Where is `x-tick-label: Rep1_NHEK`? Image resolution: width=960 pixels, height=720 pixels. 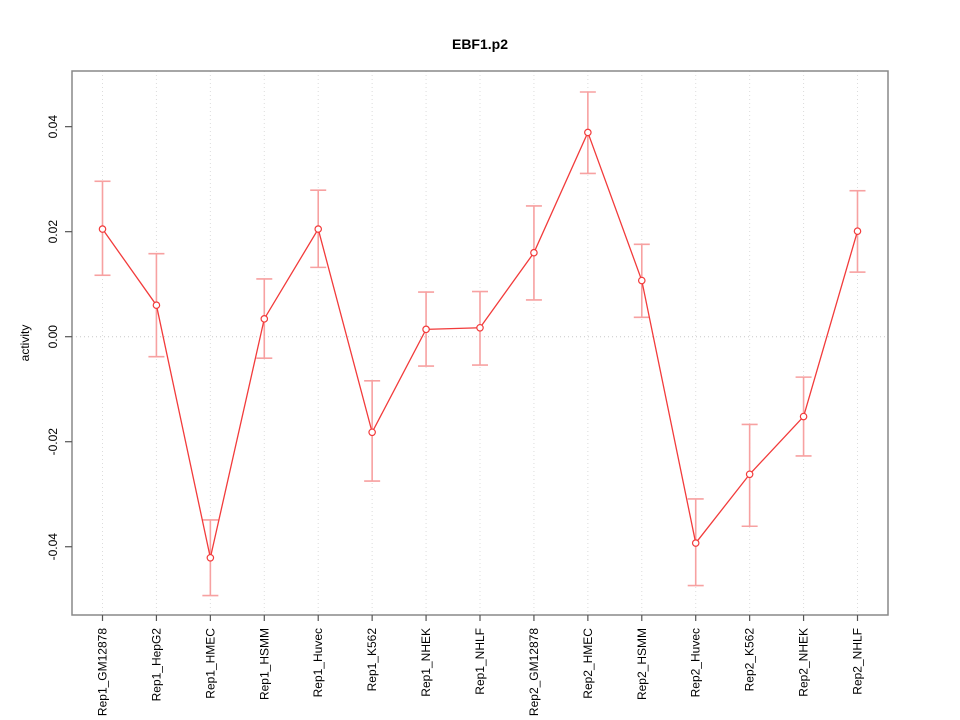
x-tick-label: Rep1_NHEK is located at coordinates (426, 662).